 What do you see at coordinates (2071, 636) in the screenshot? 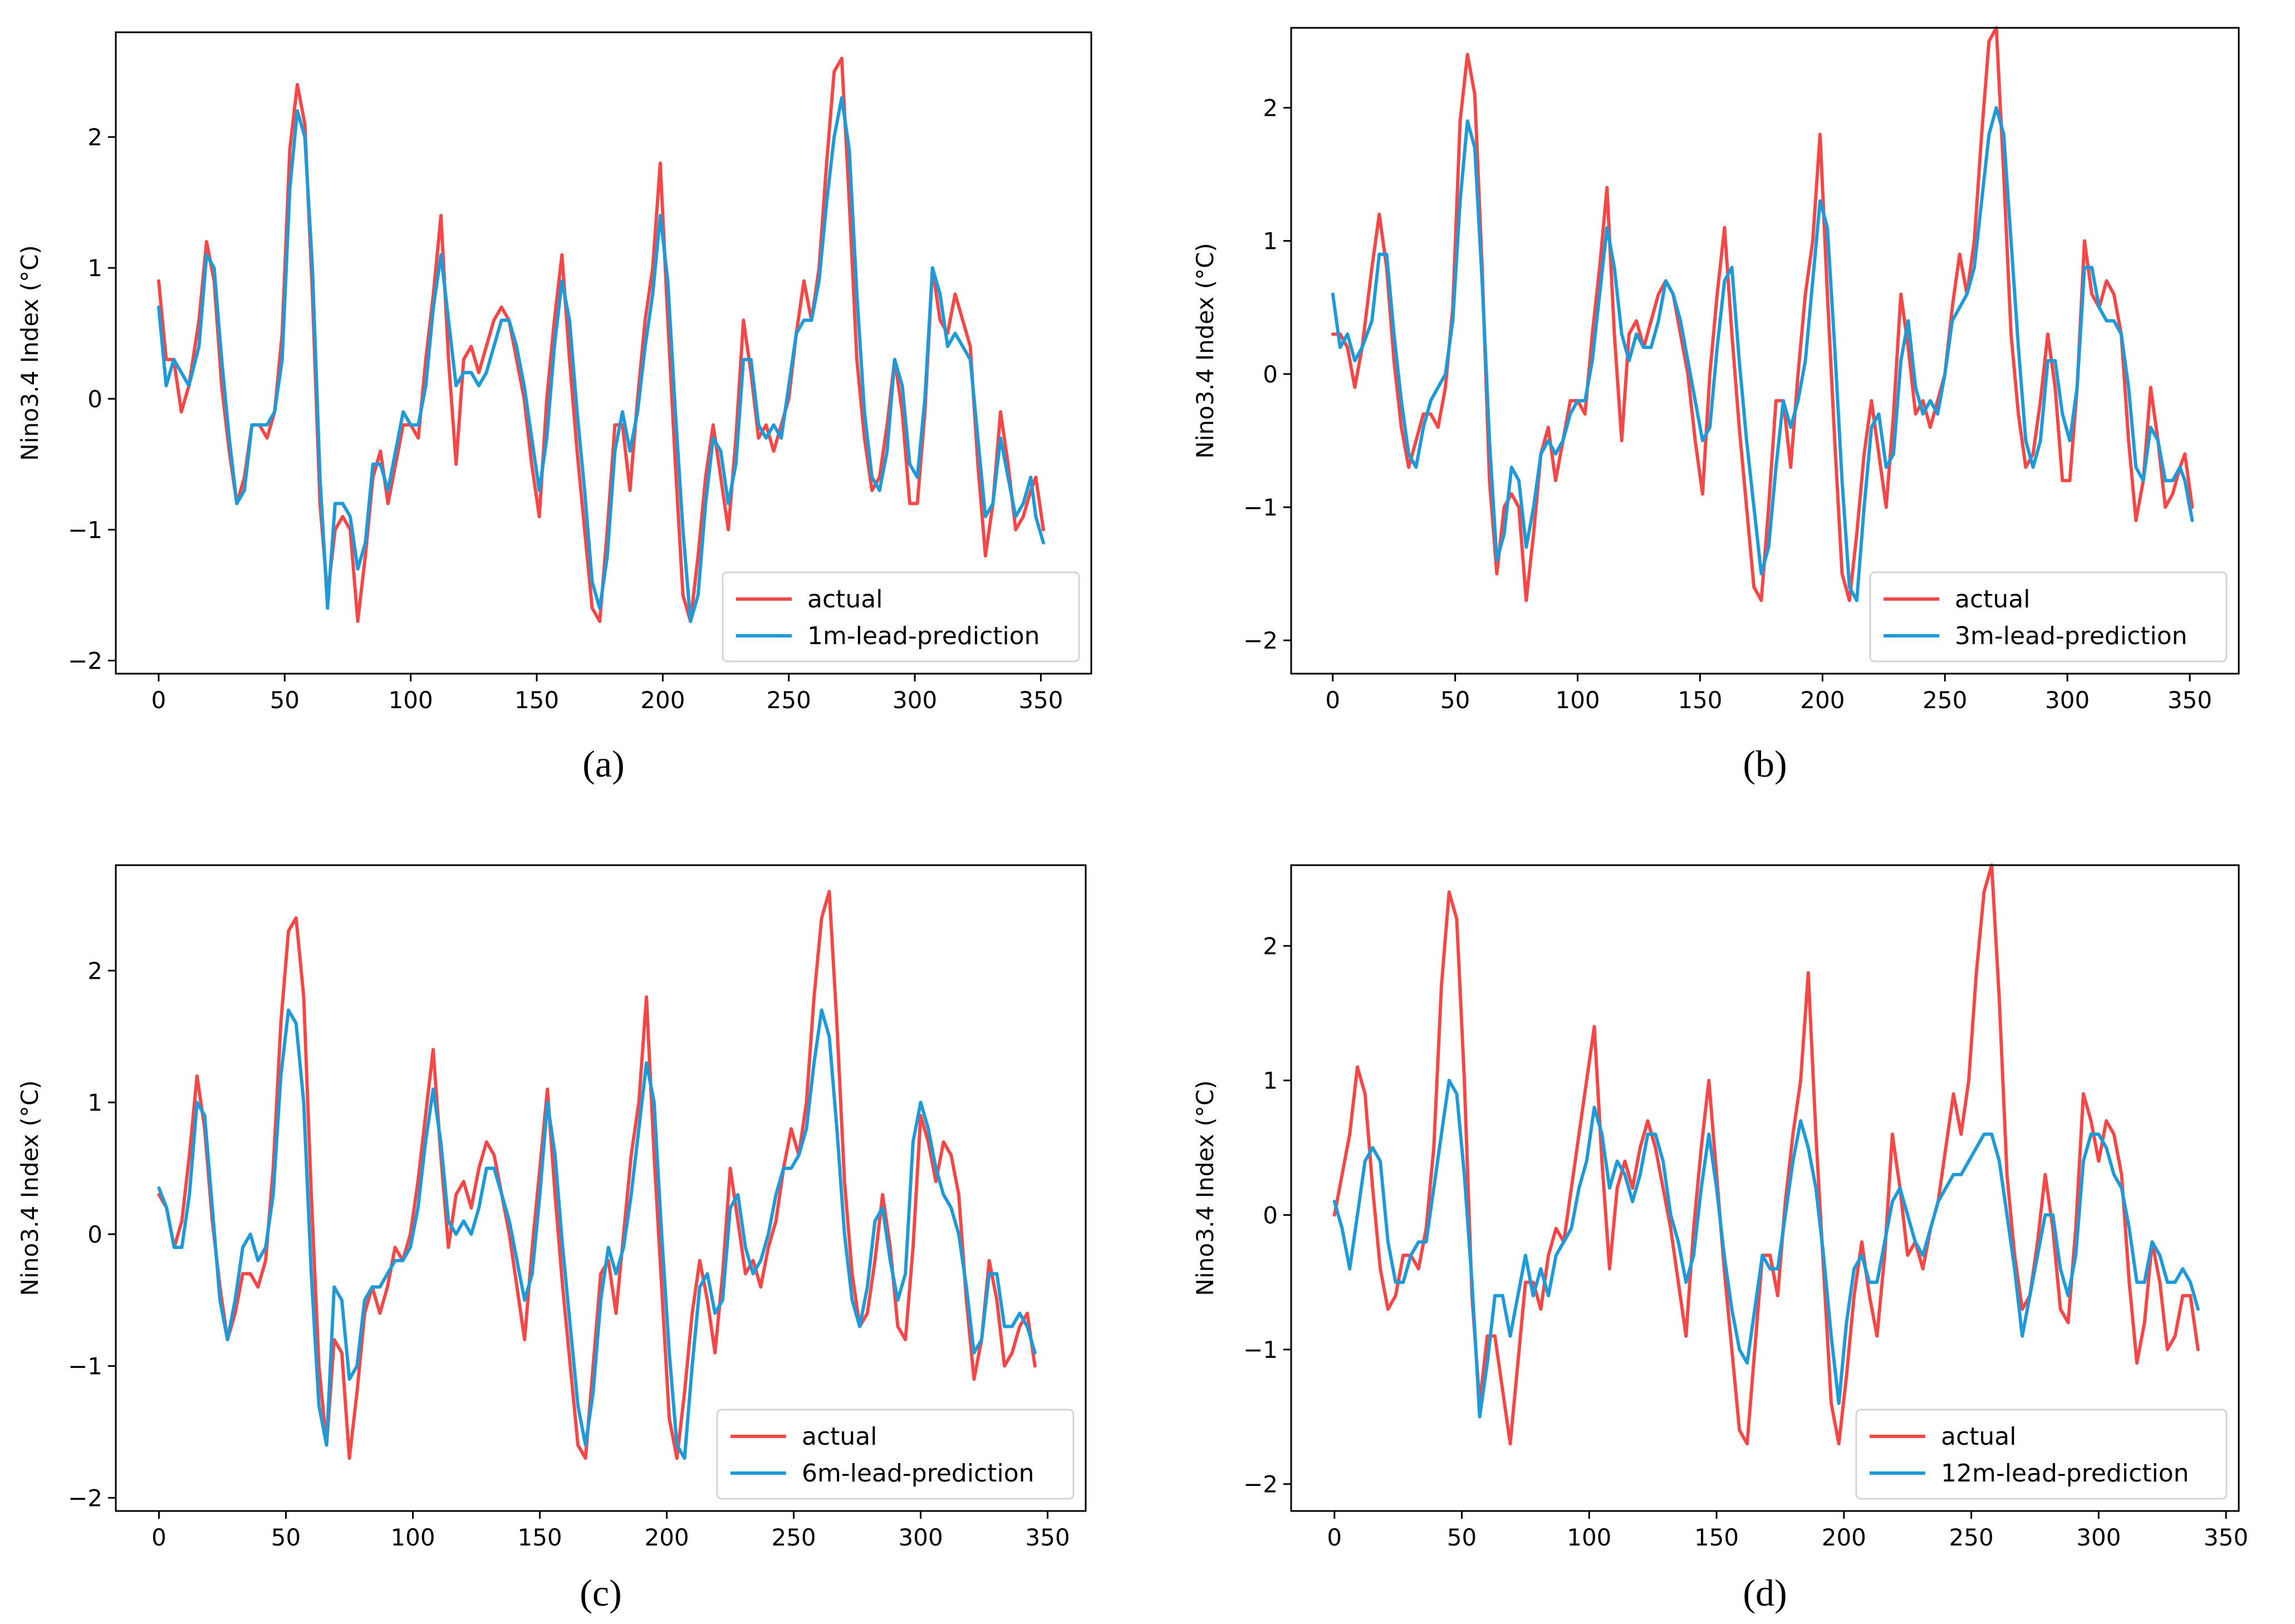
I see `legend-label: 3m-lead-prediction` at bounding box center [2071, 636].